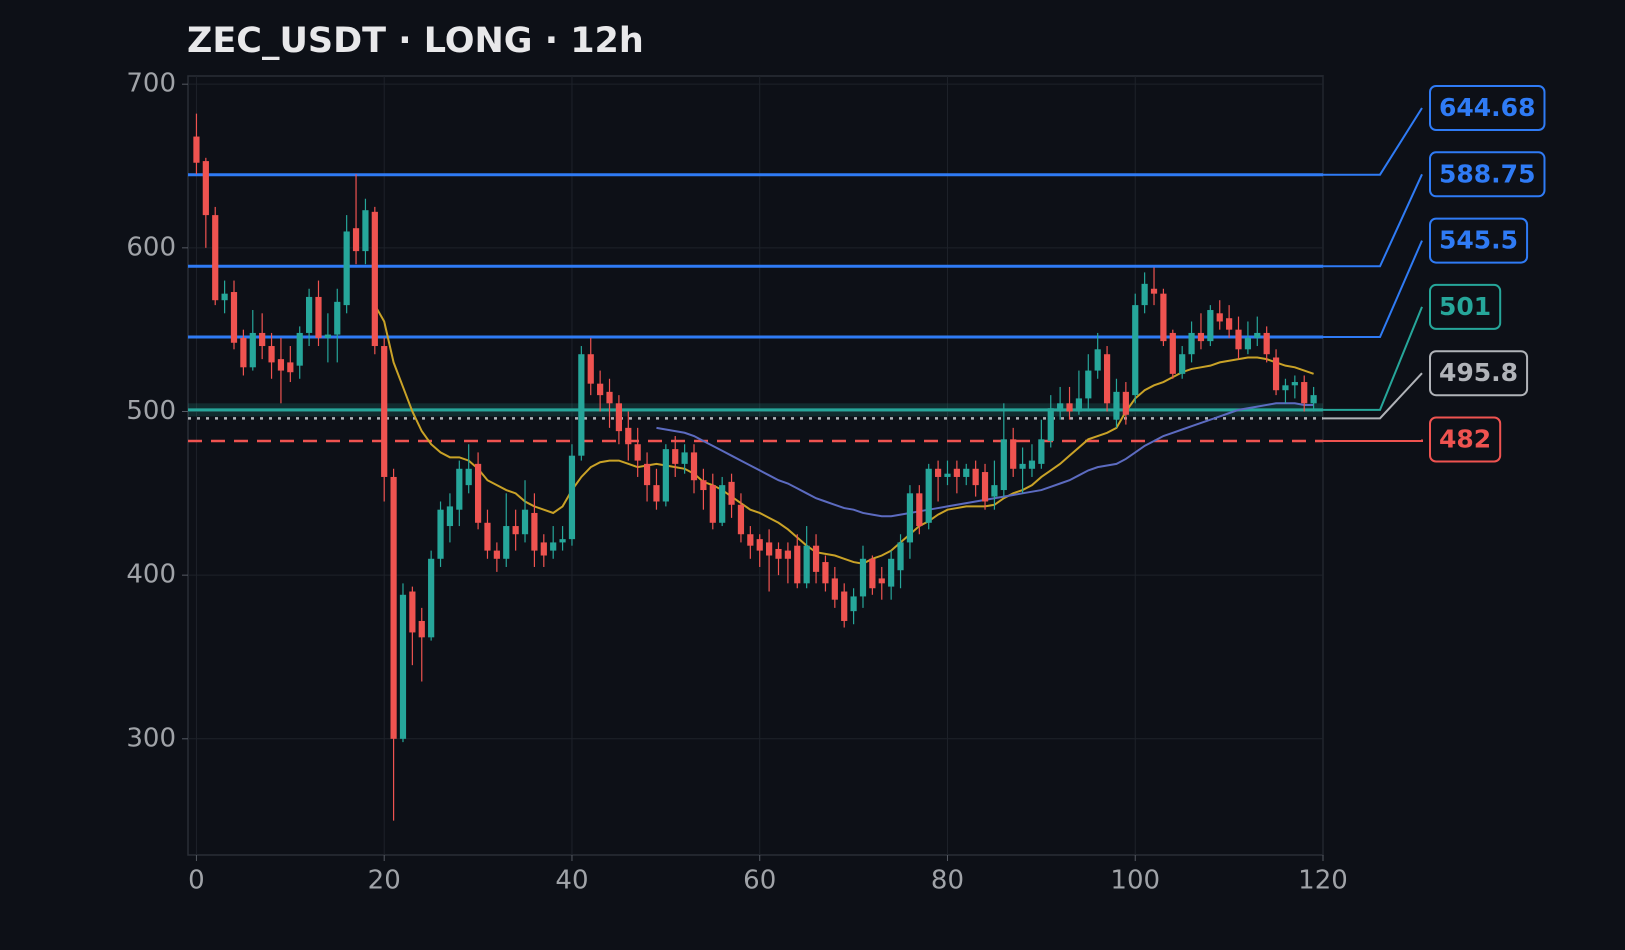 The image size is (1625, 950). I want to click on level-tag-label: 644.68, so click(1487, 107).